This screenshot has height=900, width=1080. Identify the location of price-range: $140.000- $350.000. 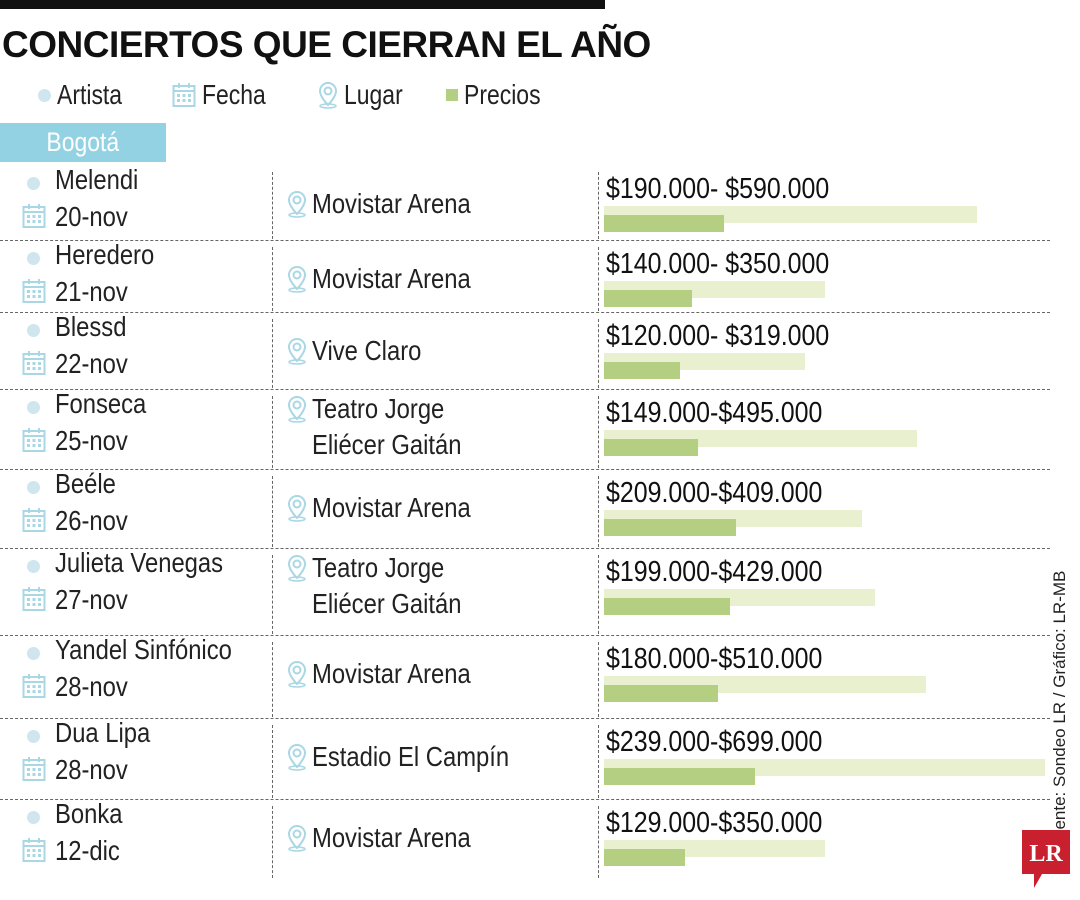
(718, 264).